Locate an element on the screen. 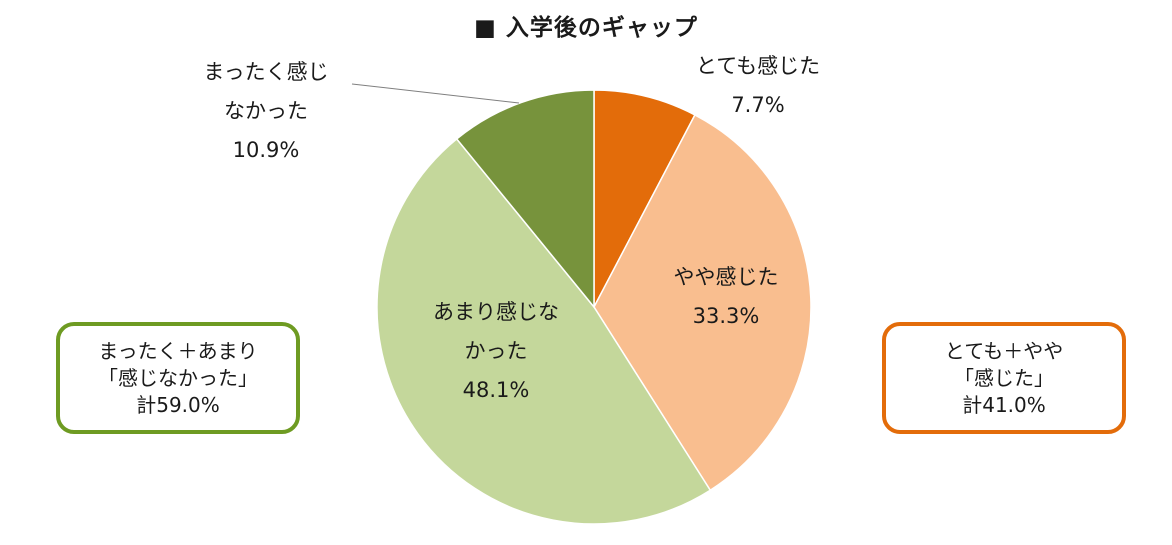  summary-left-line3: 計59.0% is located at coordinates (178, 404).